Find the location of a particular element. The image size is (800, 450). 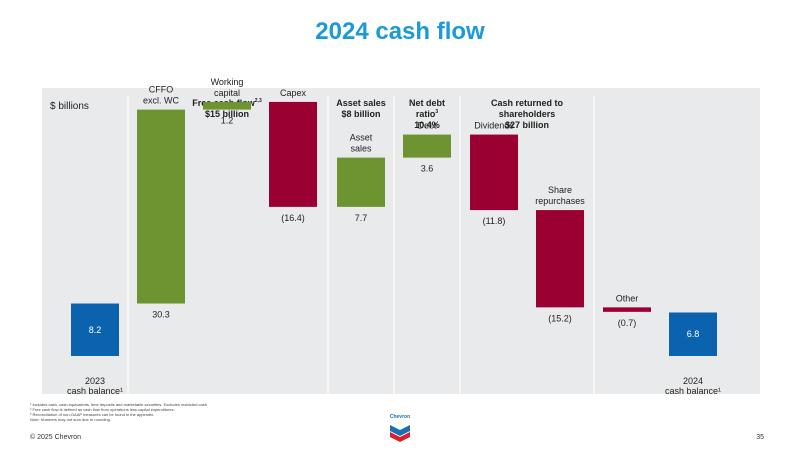

bar-value-10: 6.8 is located at coordinates (693, 334).